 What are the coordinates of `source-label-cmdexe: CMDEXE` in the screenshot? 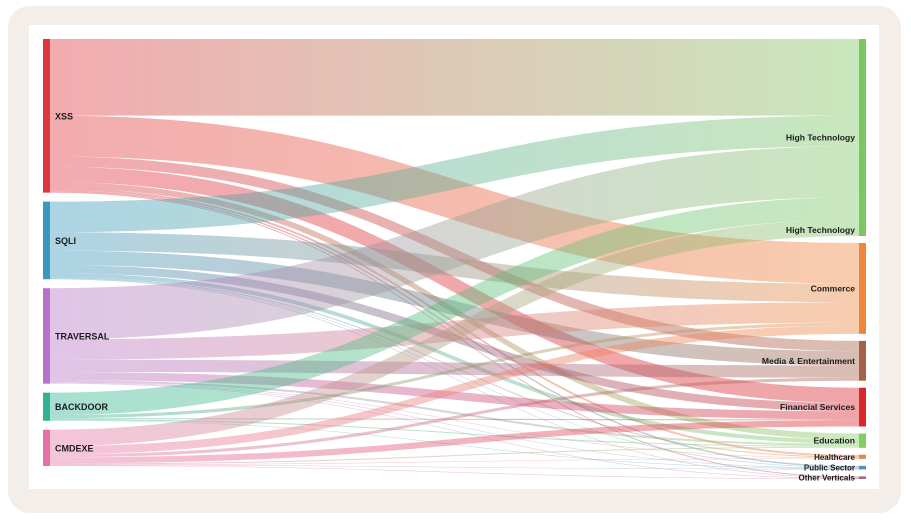 It's located at (74, 448).